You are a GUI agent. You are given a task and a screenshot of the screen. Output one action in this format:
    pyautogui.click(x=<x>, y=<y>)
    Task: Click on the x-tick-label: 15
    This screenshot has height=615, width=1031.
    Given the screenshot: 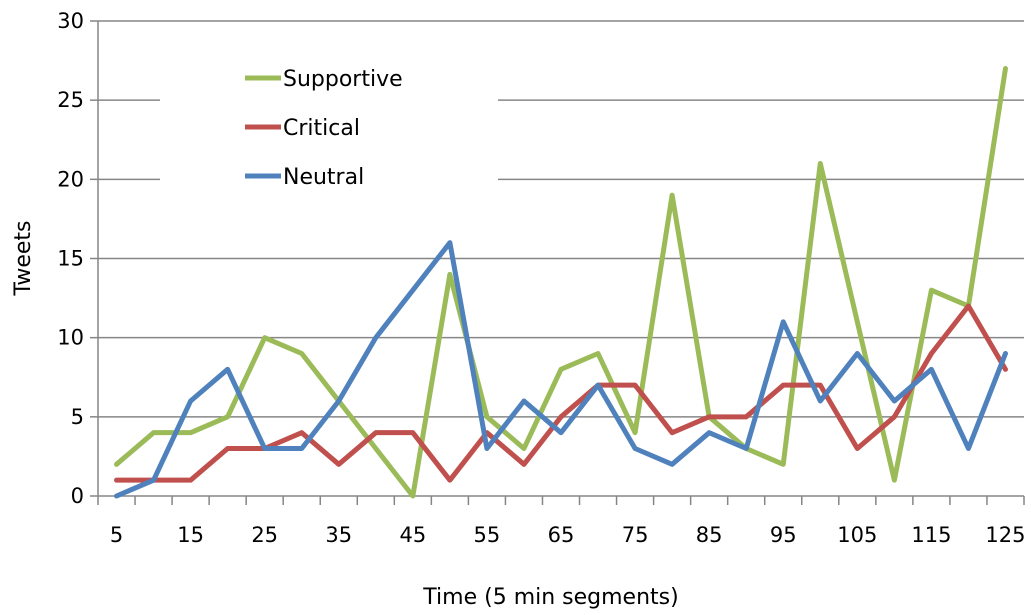 What is the action you would take?
    pyautogui.click(x=190, y=535)
    